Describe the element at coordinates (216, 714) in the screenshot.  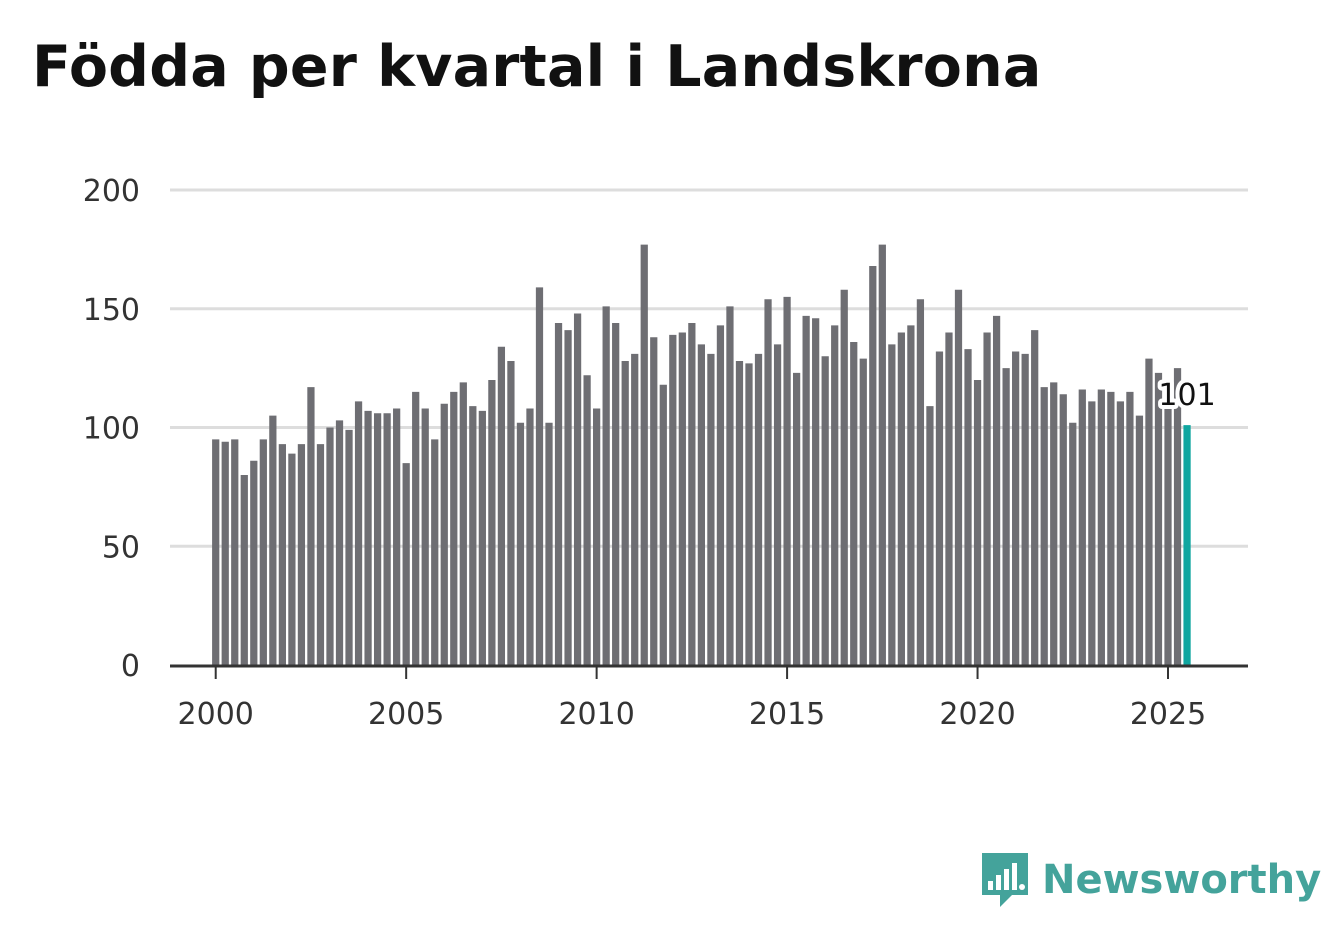
I see `x-tick-label: 2000` at that location.